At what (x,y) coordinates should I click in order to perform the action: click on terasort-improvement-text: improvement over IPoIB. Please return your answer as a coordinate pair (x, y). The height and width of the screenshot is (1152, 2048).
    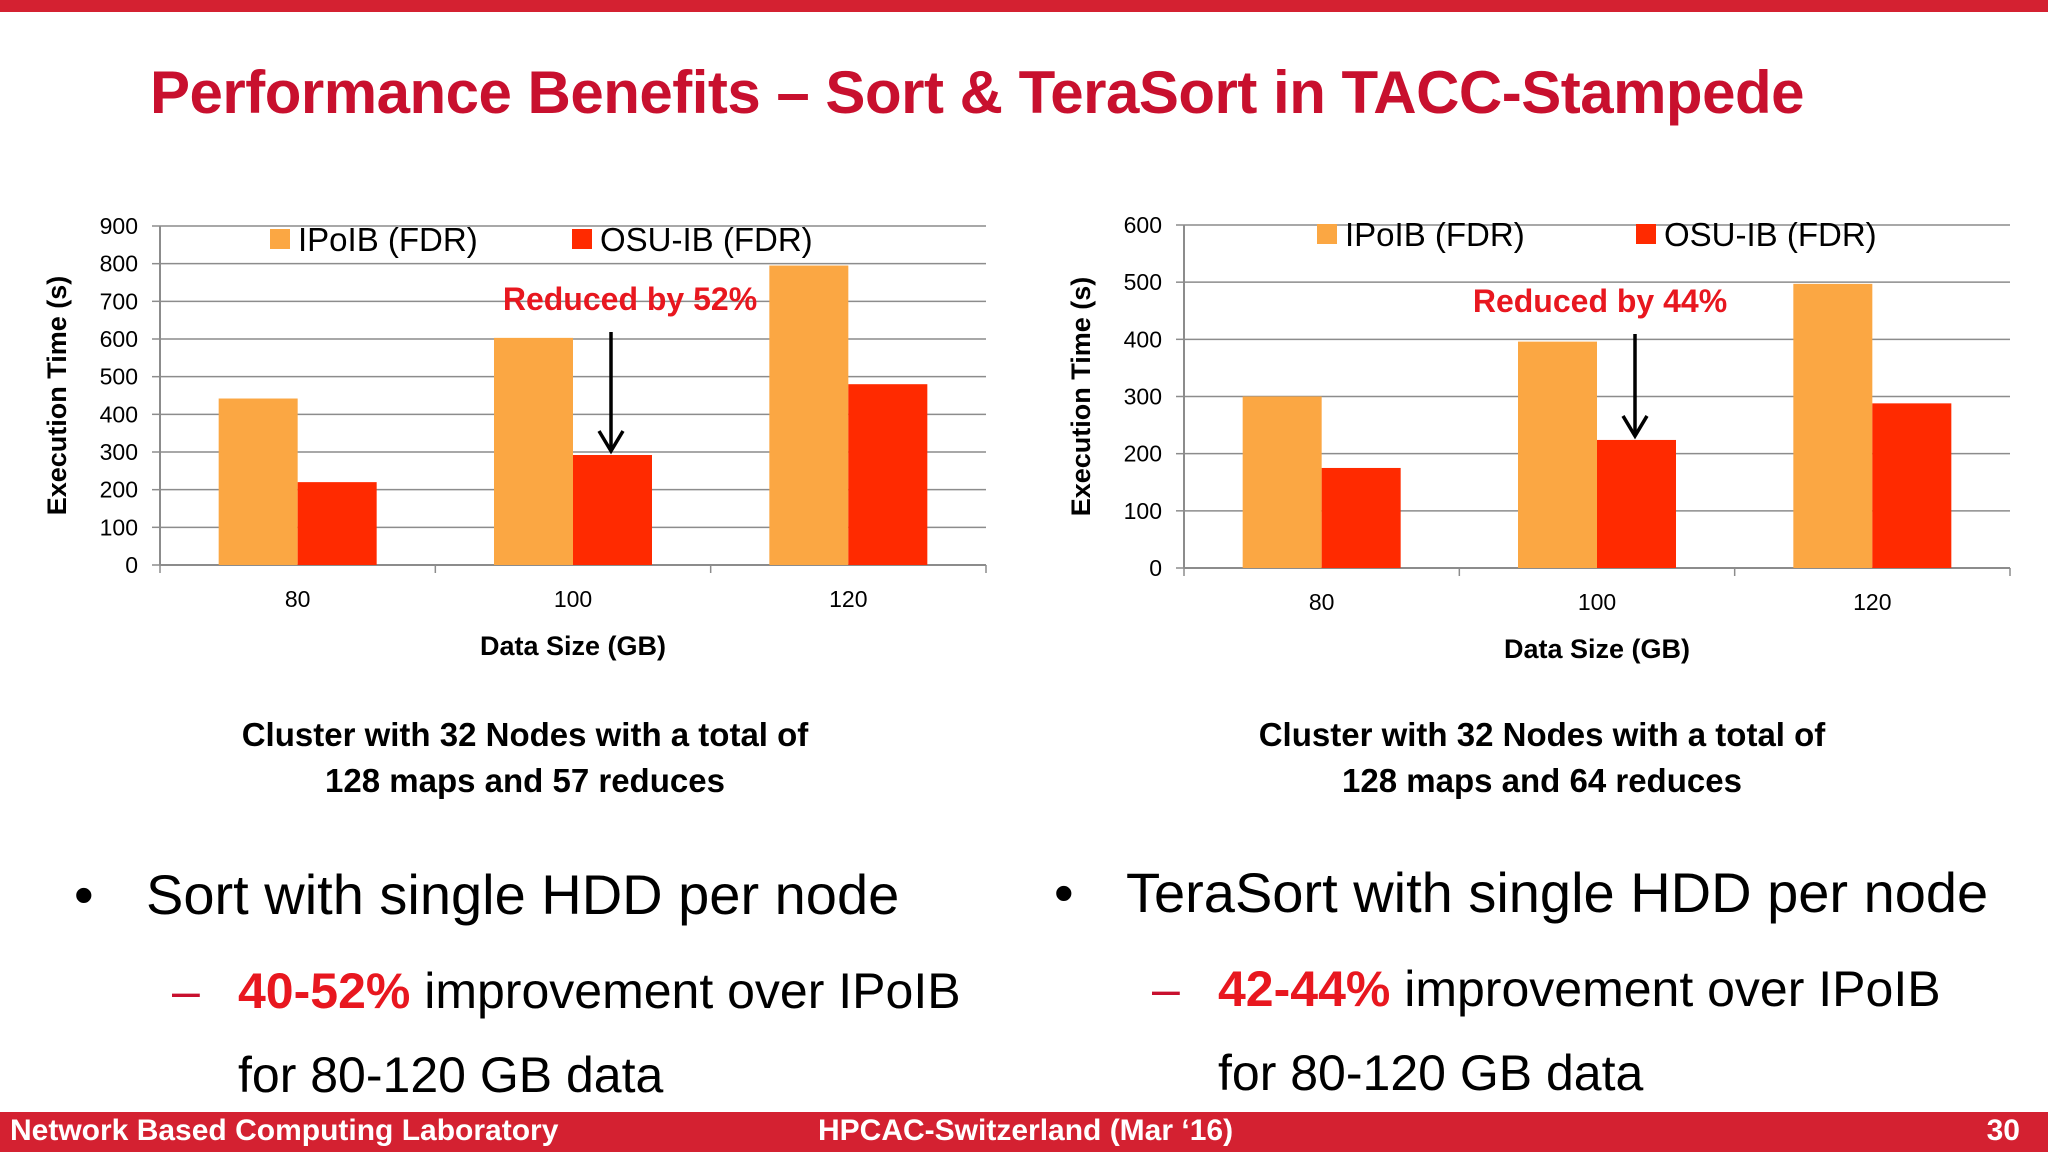
    Looking at the image, I should click on (1665, 989).